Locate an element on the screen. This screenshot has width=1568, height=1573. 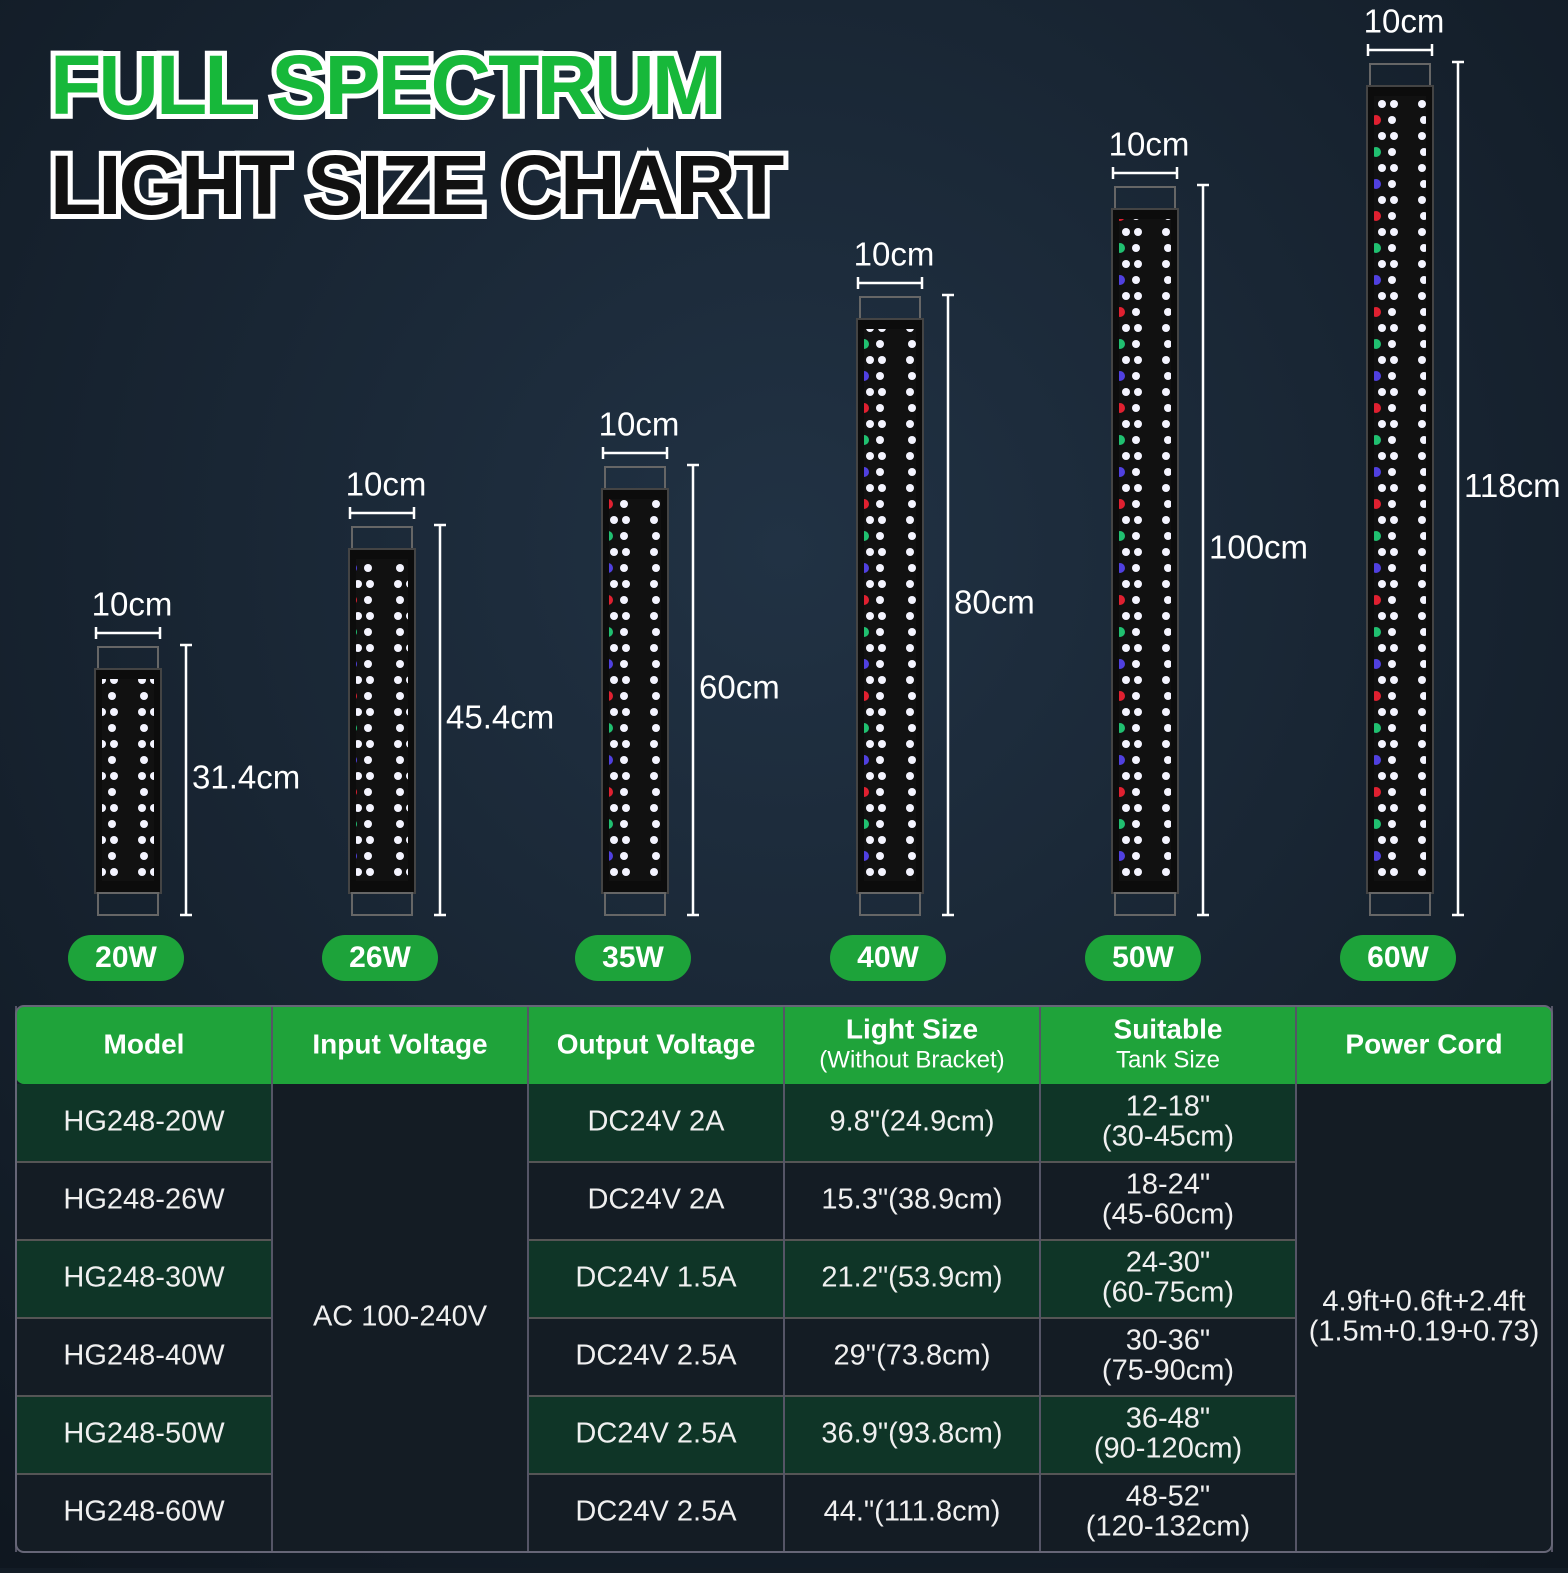
model: HG248-26W is located at coordinates (144, 1200).